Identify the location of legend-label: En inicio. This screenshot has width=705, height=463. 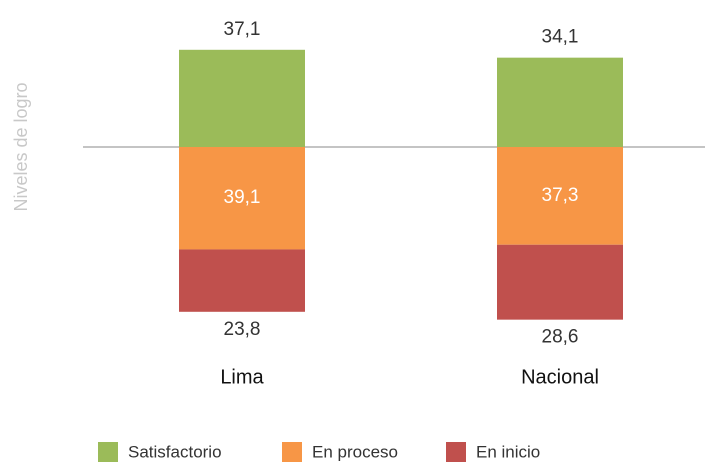
(508, 451).